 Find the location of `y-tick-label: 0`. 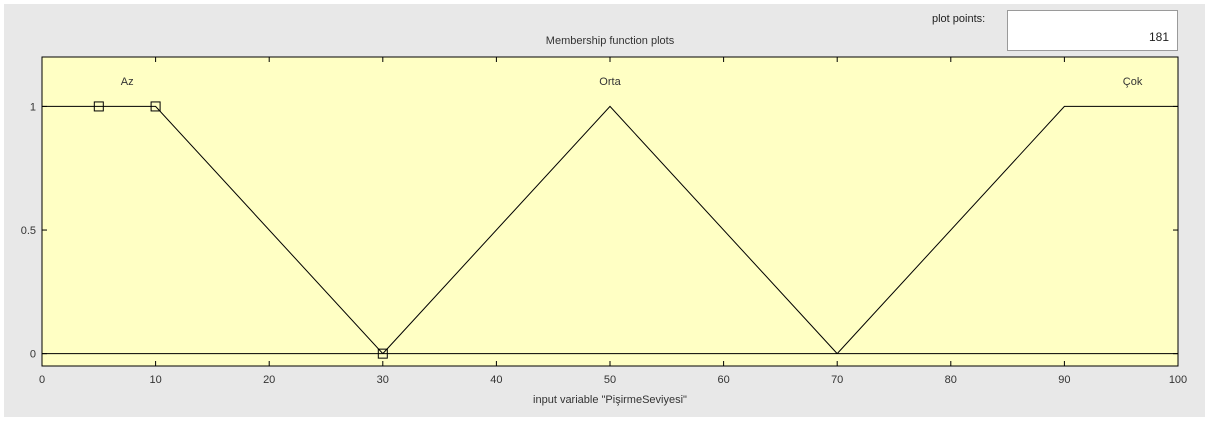

y-tick-label: 0 is located at coordinates (33, 355).